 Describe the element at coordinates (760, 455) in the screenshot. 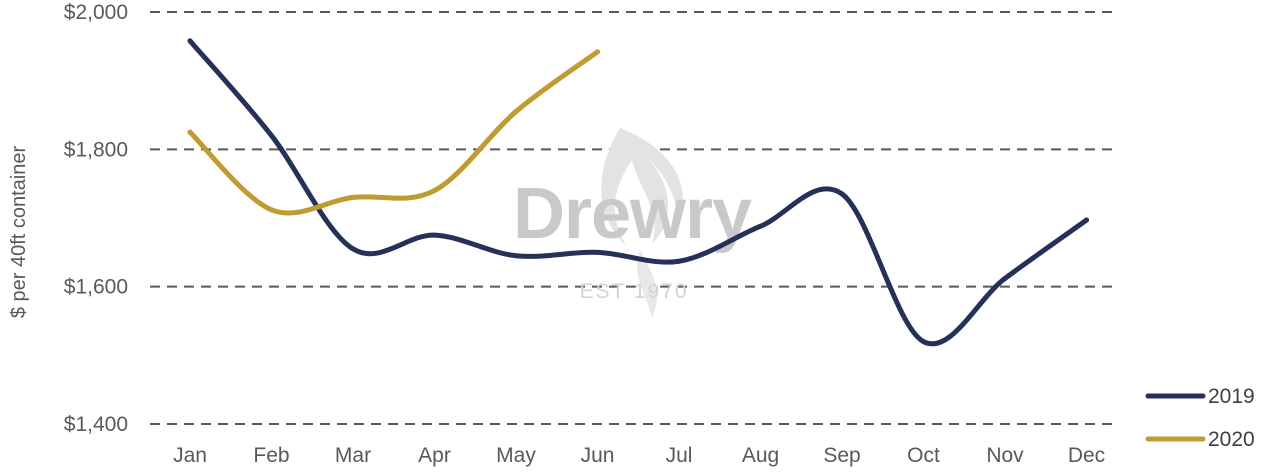

I see `x-tick-label: Aug` at that location.